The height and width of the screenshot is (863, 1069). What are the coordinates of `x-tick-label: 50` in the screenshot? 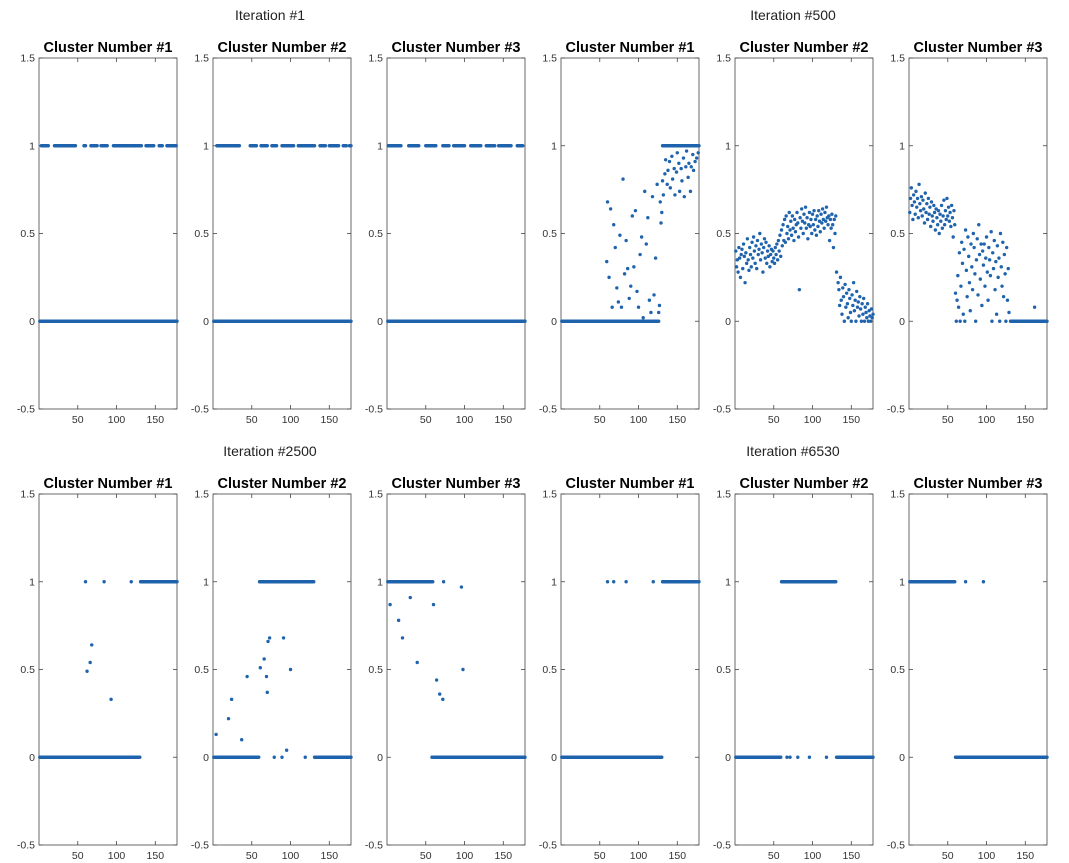 It's located at (948, 856).